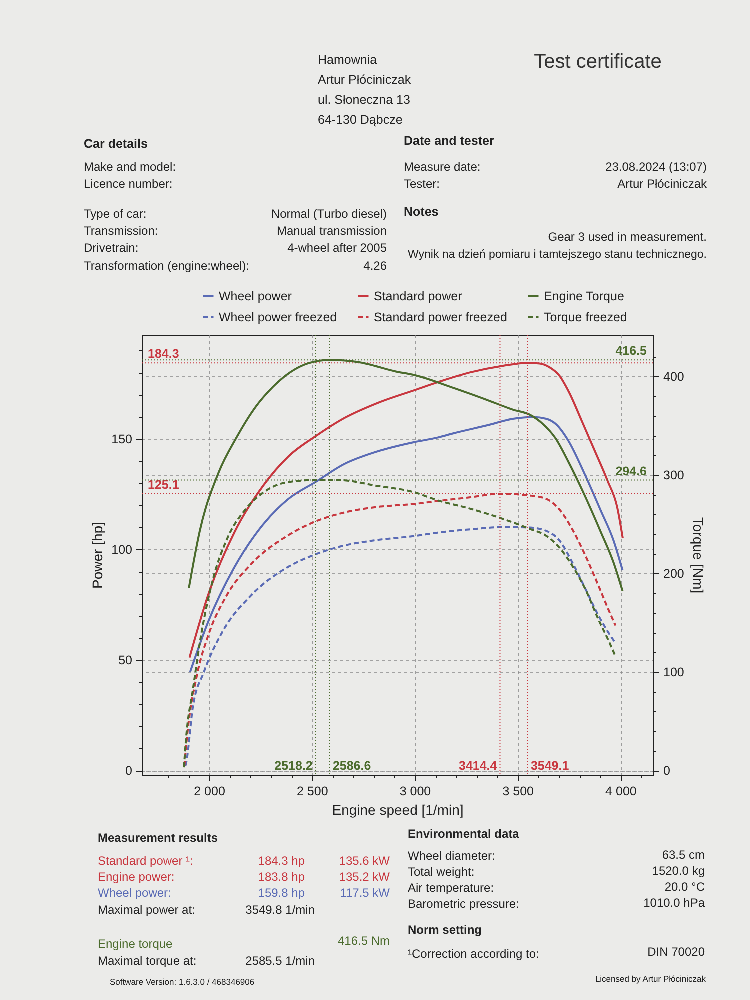 This screenshot has width=750, height=1000. I want to click on text: Wheel diameter:, so click(452, 856).